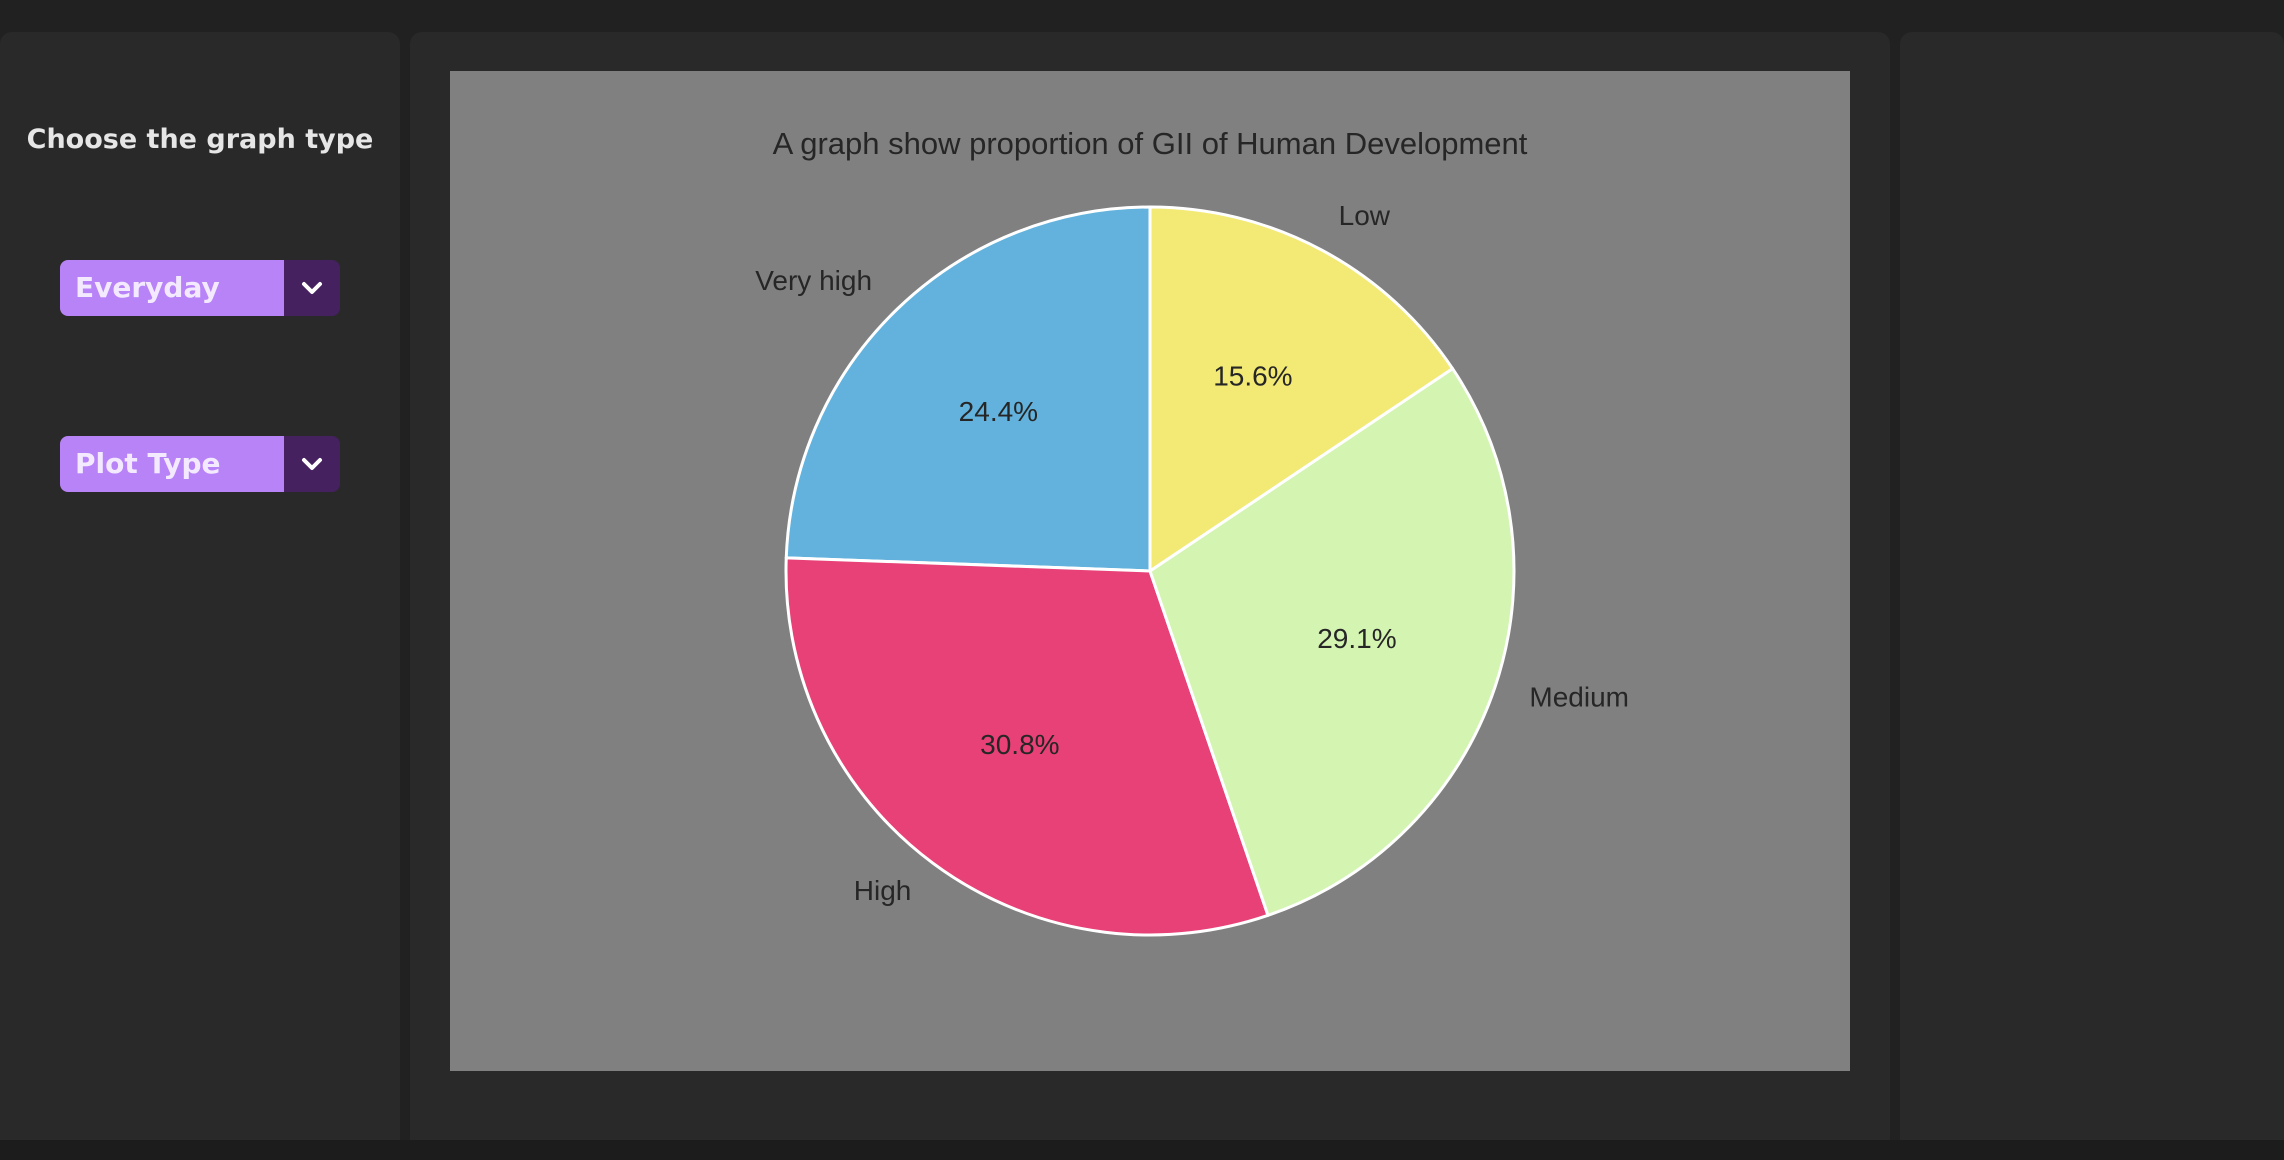 This screenshot has height=1160, width=2284. I want to click on pie-percent-label: 29.1%, so click(1356, 638).